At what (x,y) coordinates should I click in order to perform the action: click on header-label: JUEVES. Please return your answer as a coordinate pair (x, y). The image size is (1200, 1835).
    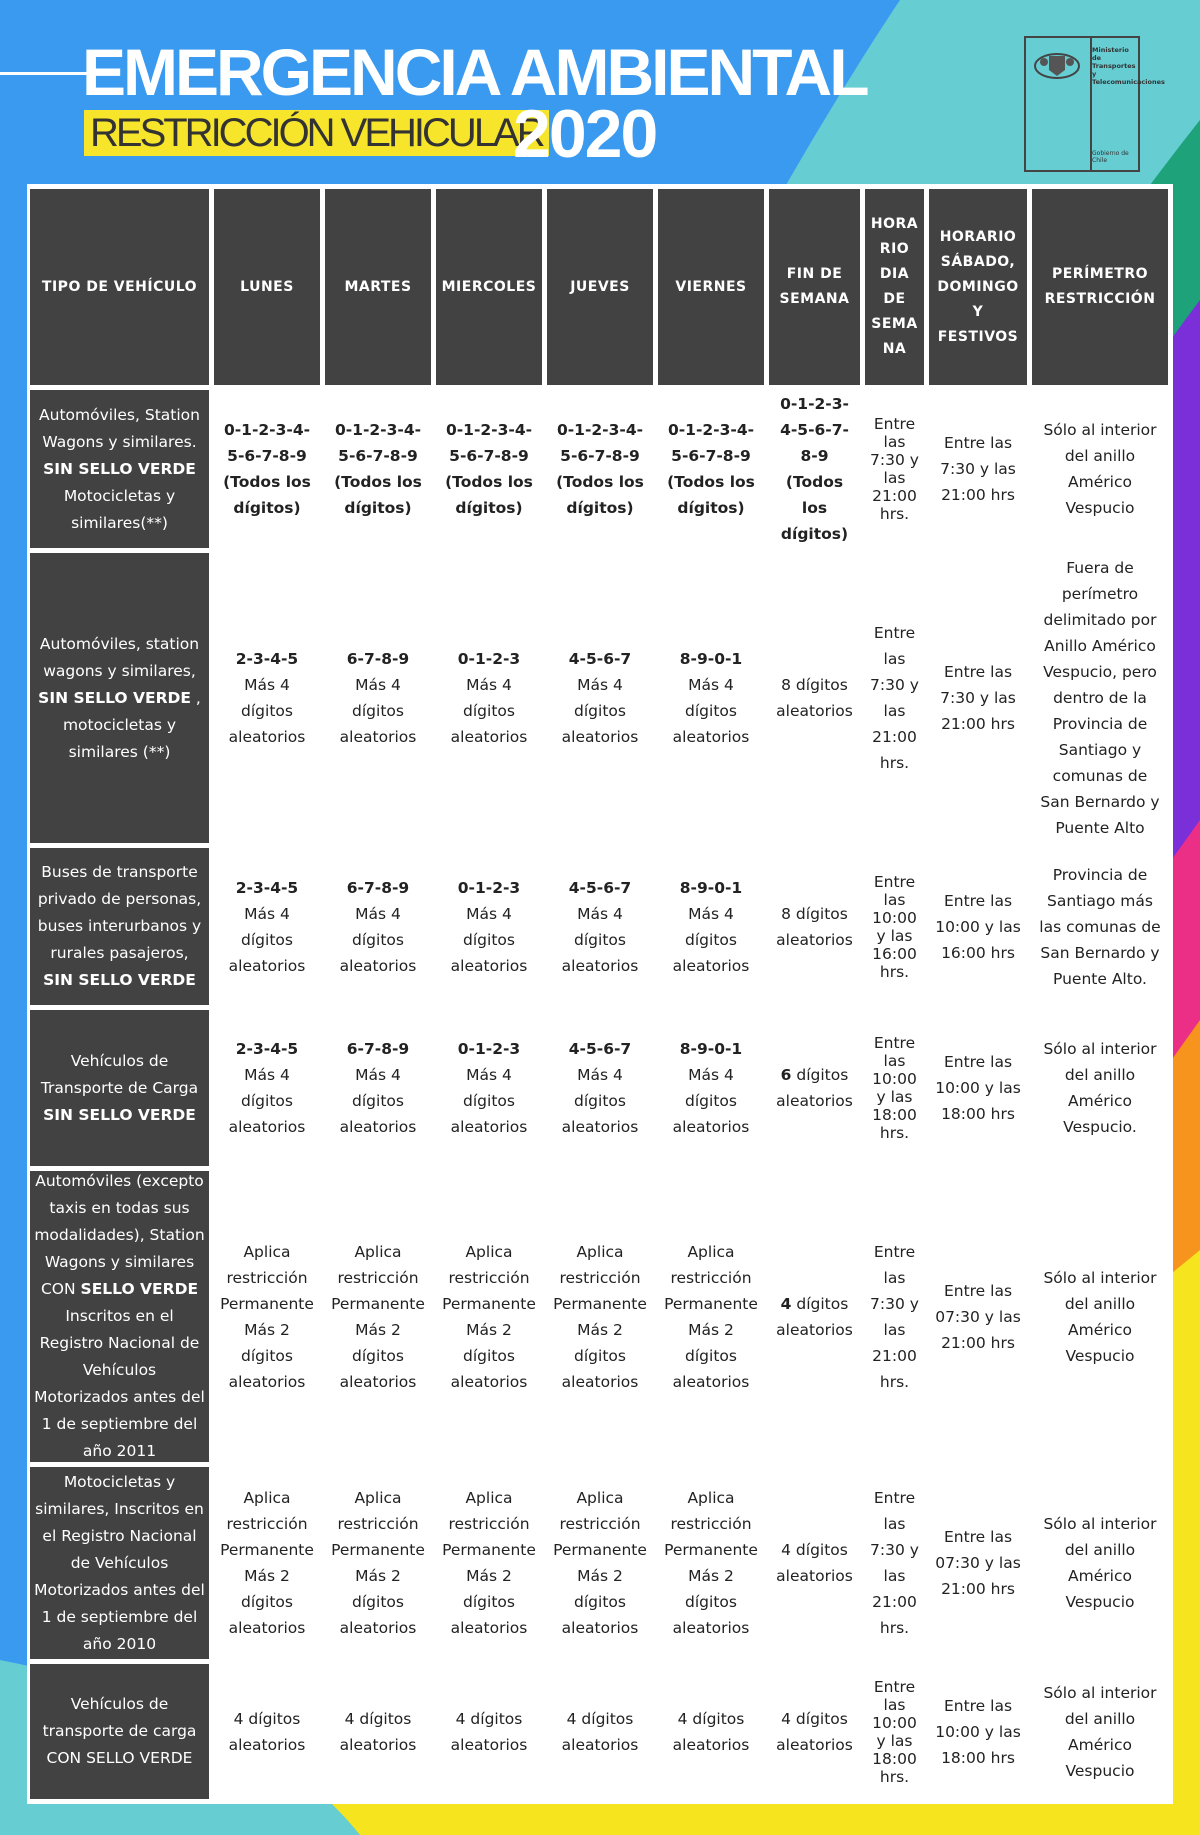
    Looking at the image, I should click on (600, 286).